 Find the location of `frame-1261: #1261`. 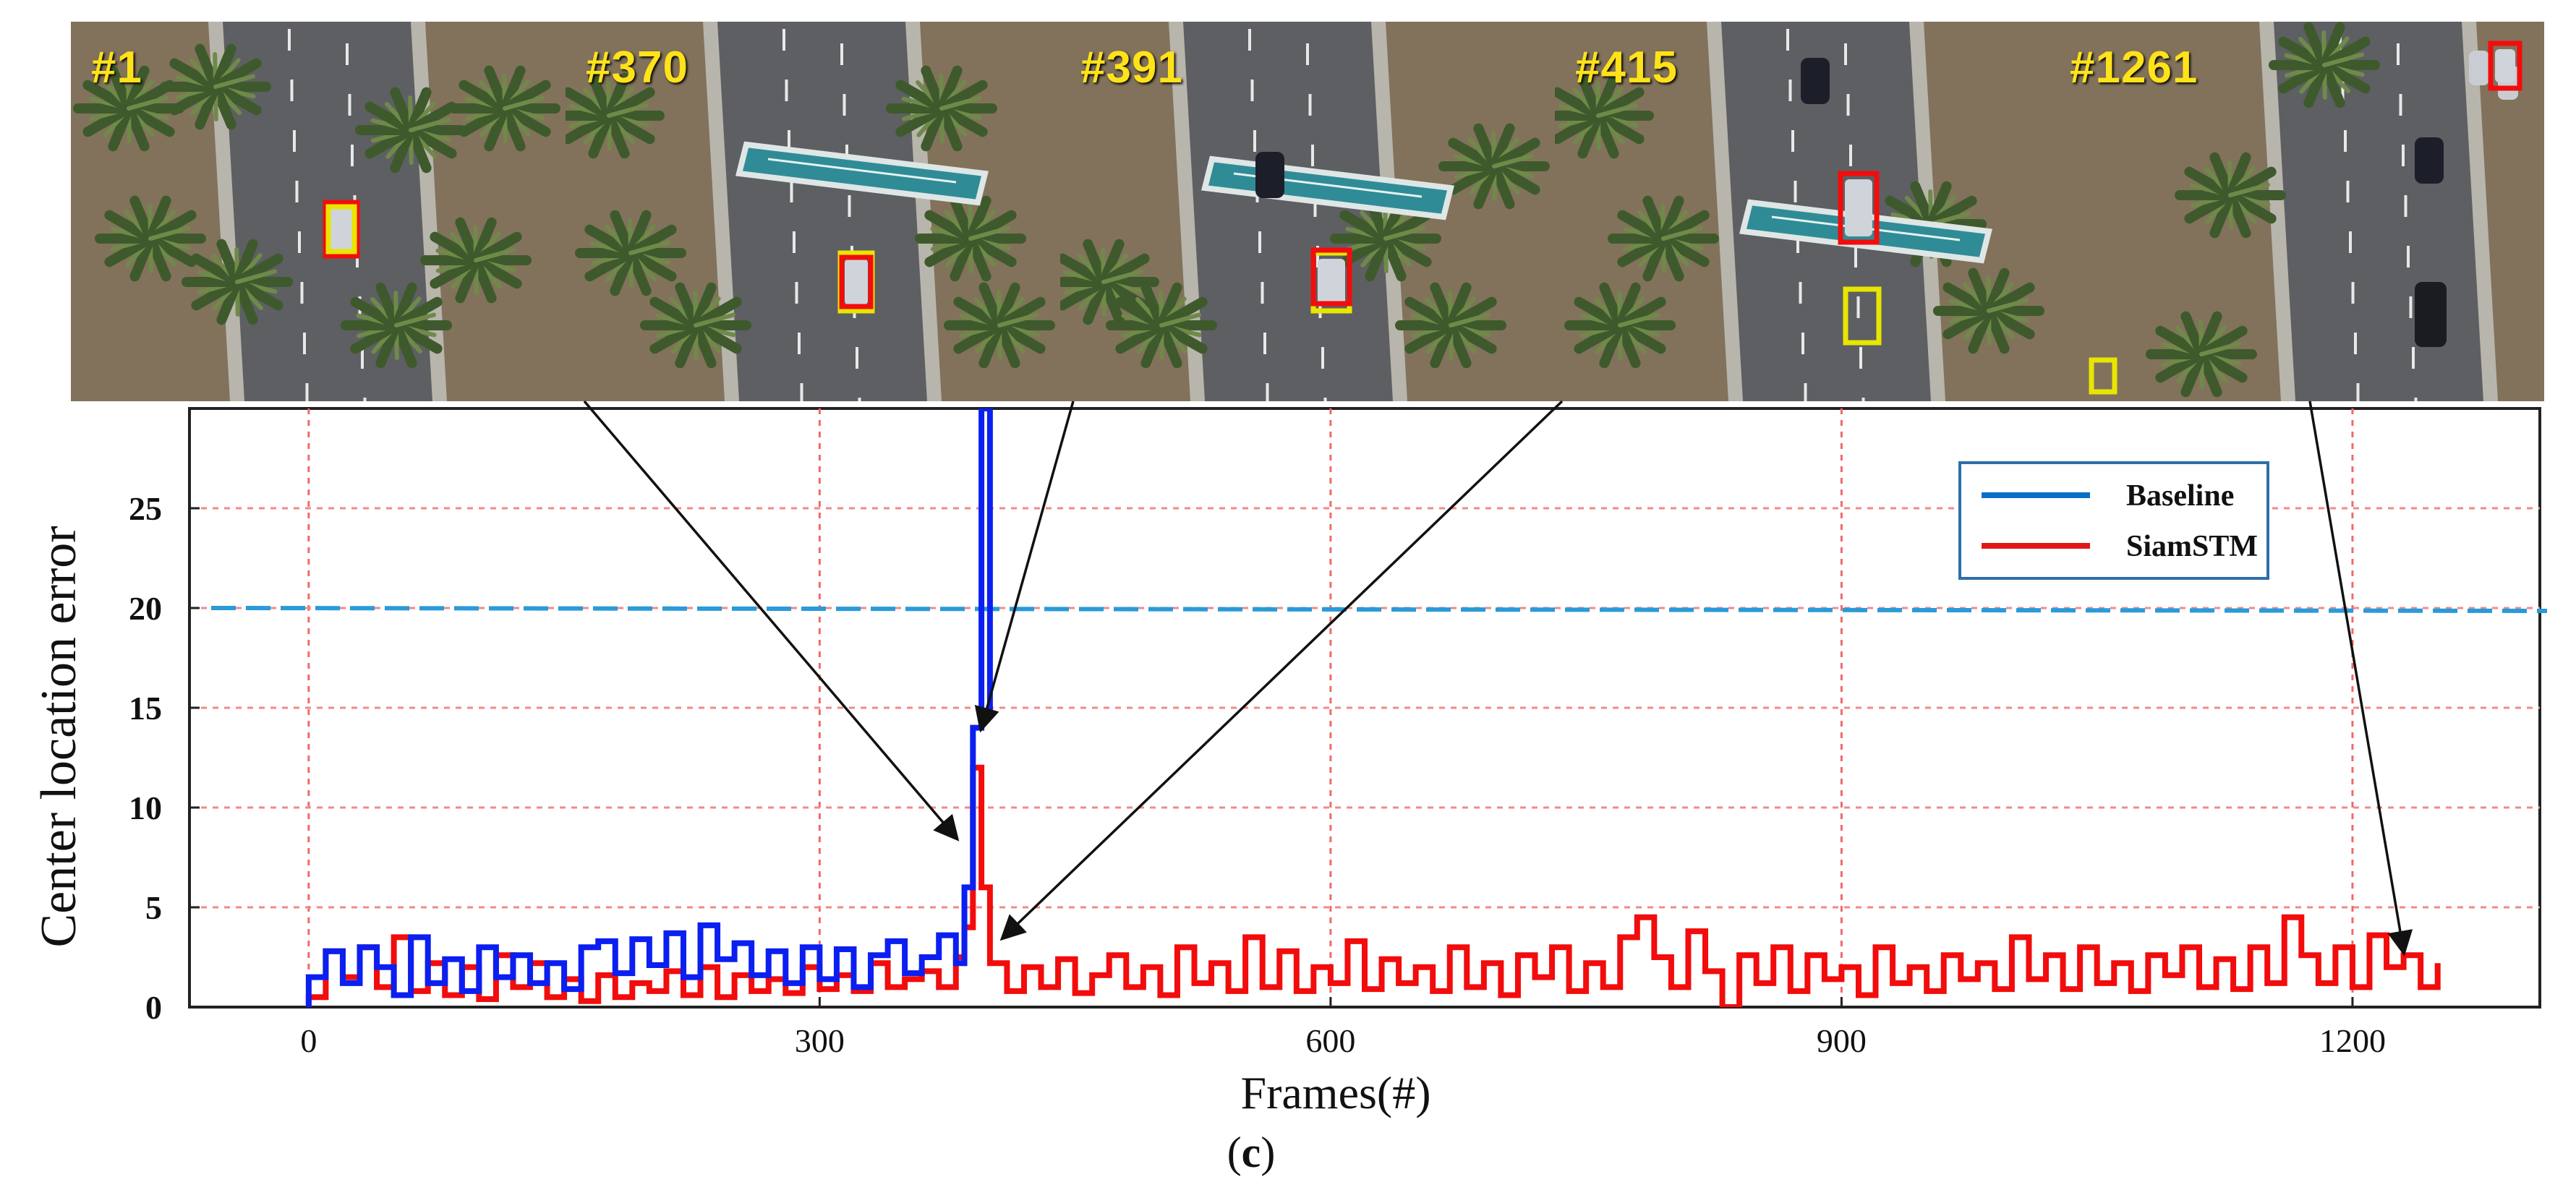

frame-1261: #1261 is located at coordinates (2297, 211).